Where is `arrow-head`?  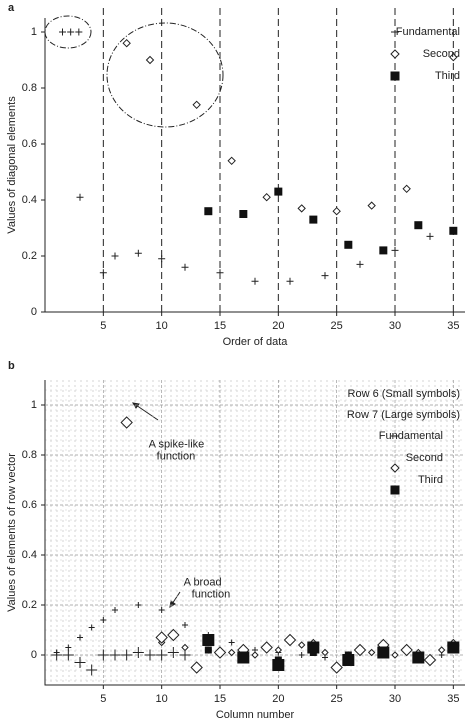
arrow-head is located at coordinates (136, 405).